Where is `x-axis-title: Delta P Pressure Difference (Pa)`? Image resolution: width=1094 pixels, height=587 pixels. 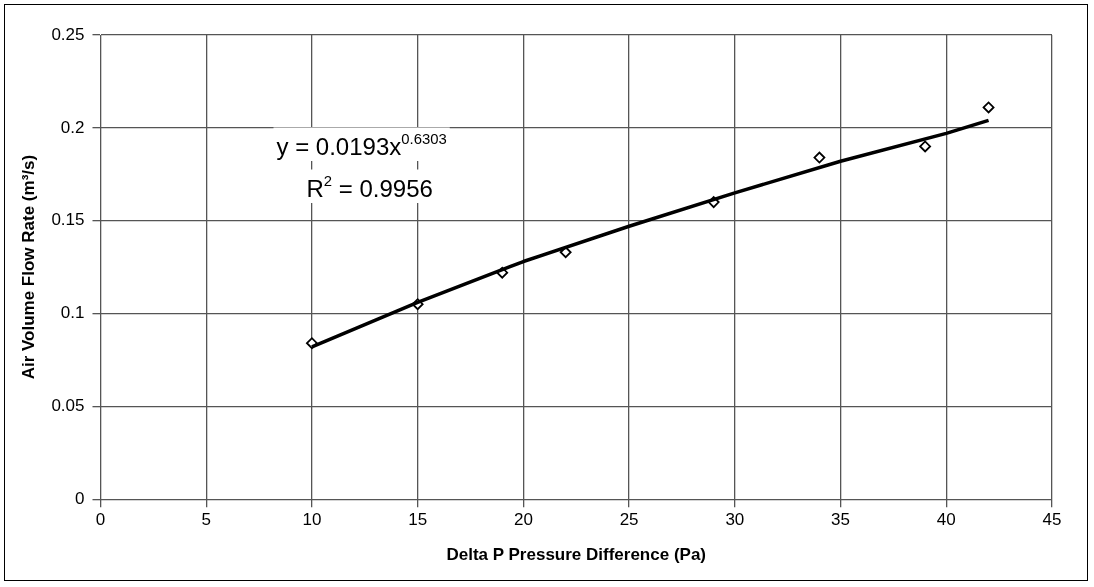 x-axis-title: Delta P Pressure Difference (Pa) is located at coordinates (576, 555).